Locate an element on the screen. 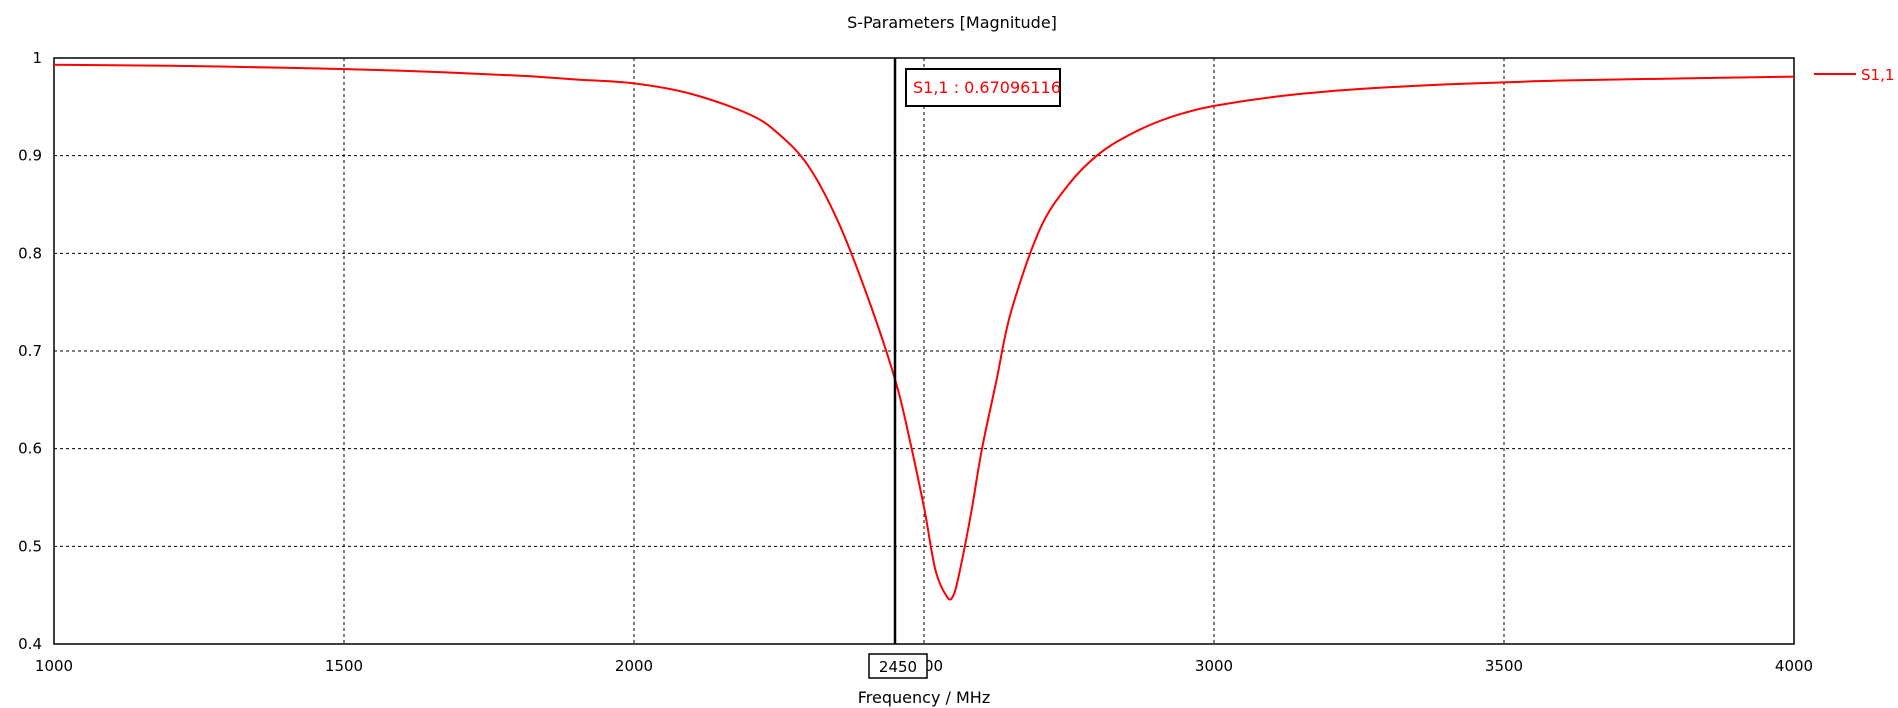 This screenshot has height=708, width=1898. marker-x-label-box is located at coordinates (898, 666).